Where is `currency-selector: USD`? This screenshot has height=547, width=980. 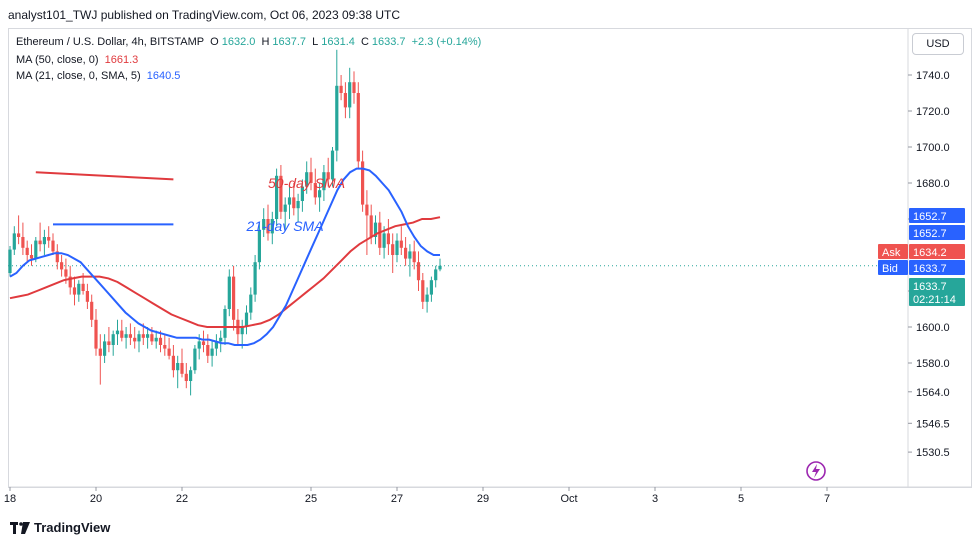
currency-selector: USD is located at coordinates (938, 44).